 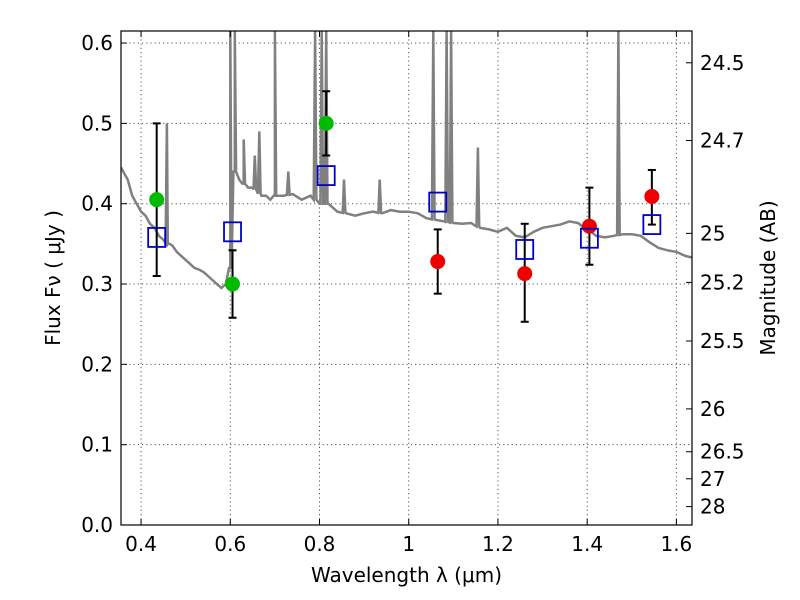 I want to click on y2-tick-label: 28, so click(x=712, y=507).